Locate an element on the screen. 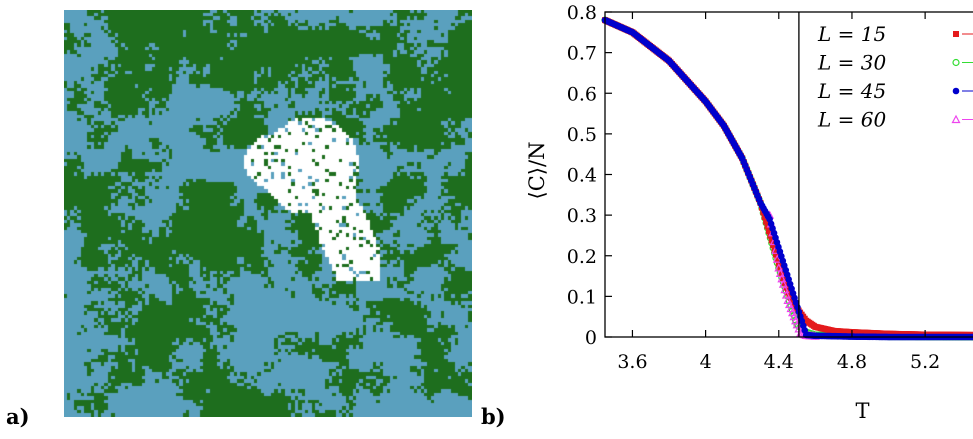 The image size is (973, 439). y-tick-label: 0 is located at coordinates (591, 338).